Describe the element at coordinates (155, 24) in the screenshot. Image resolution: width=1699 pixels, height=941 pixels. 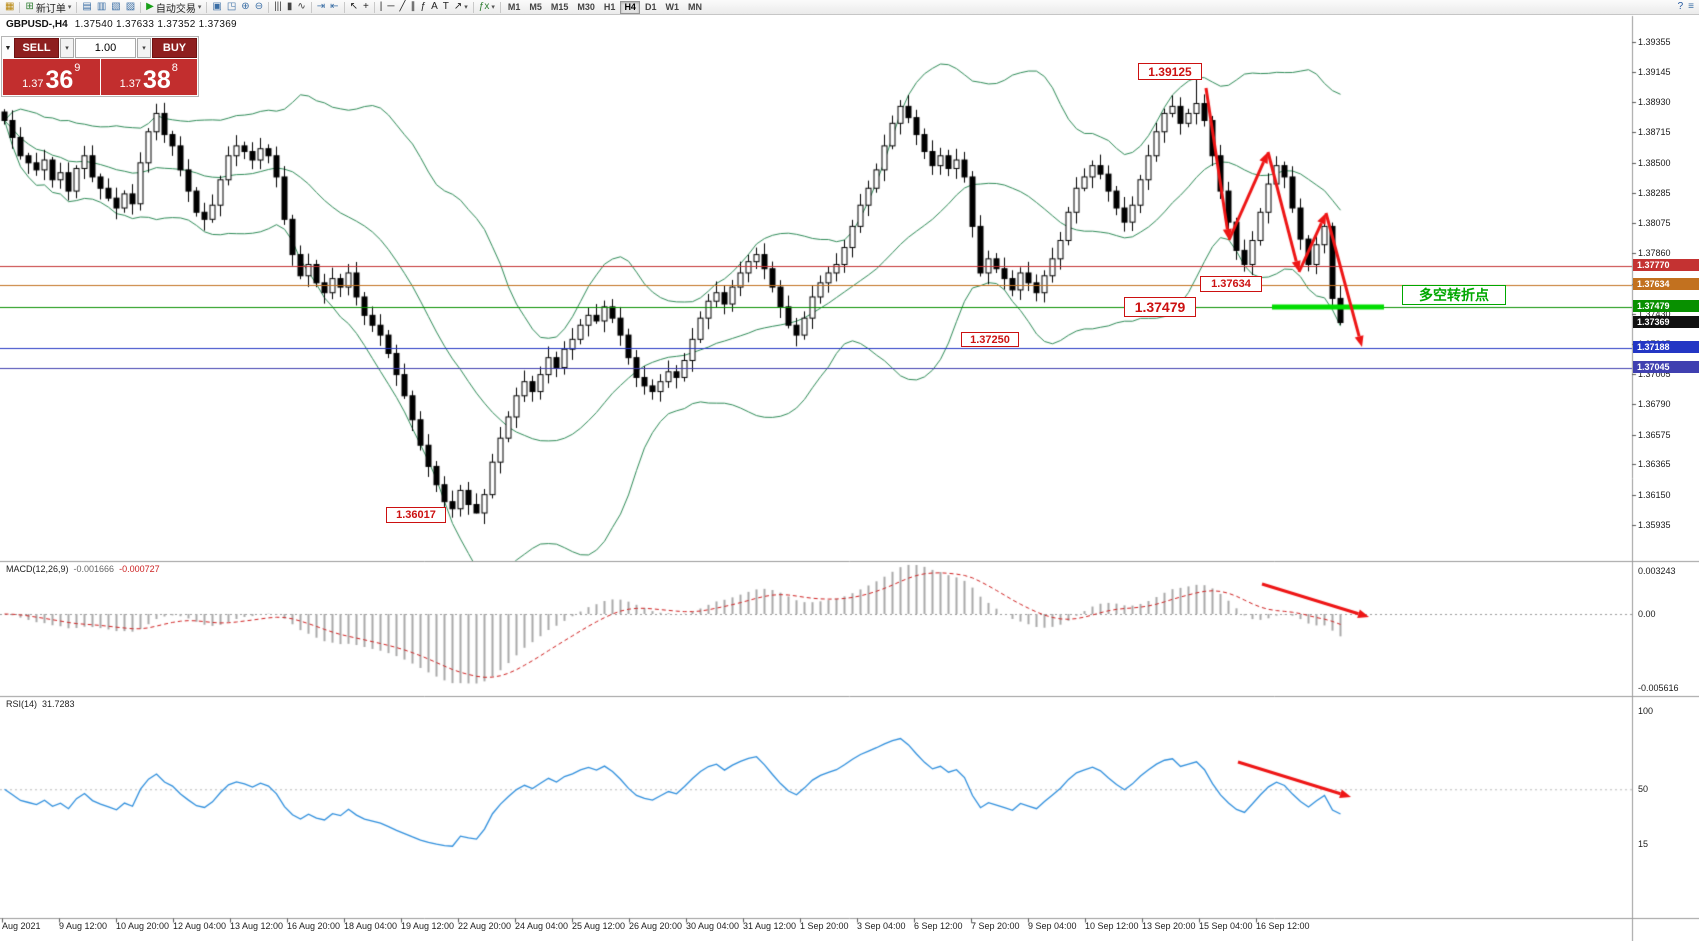
I see `chart-ohlc-values: 1.37540 1.37633 1.37352 1.37369` at that location.